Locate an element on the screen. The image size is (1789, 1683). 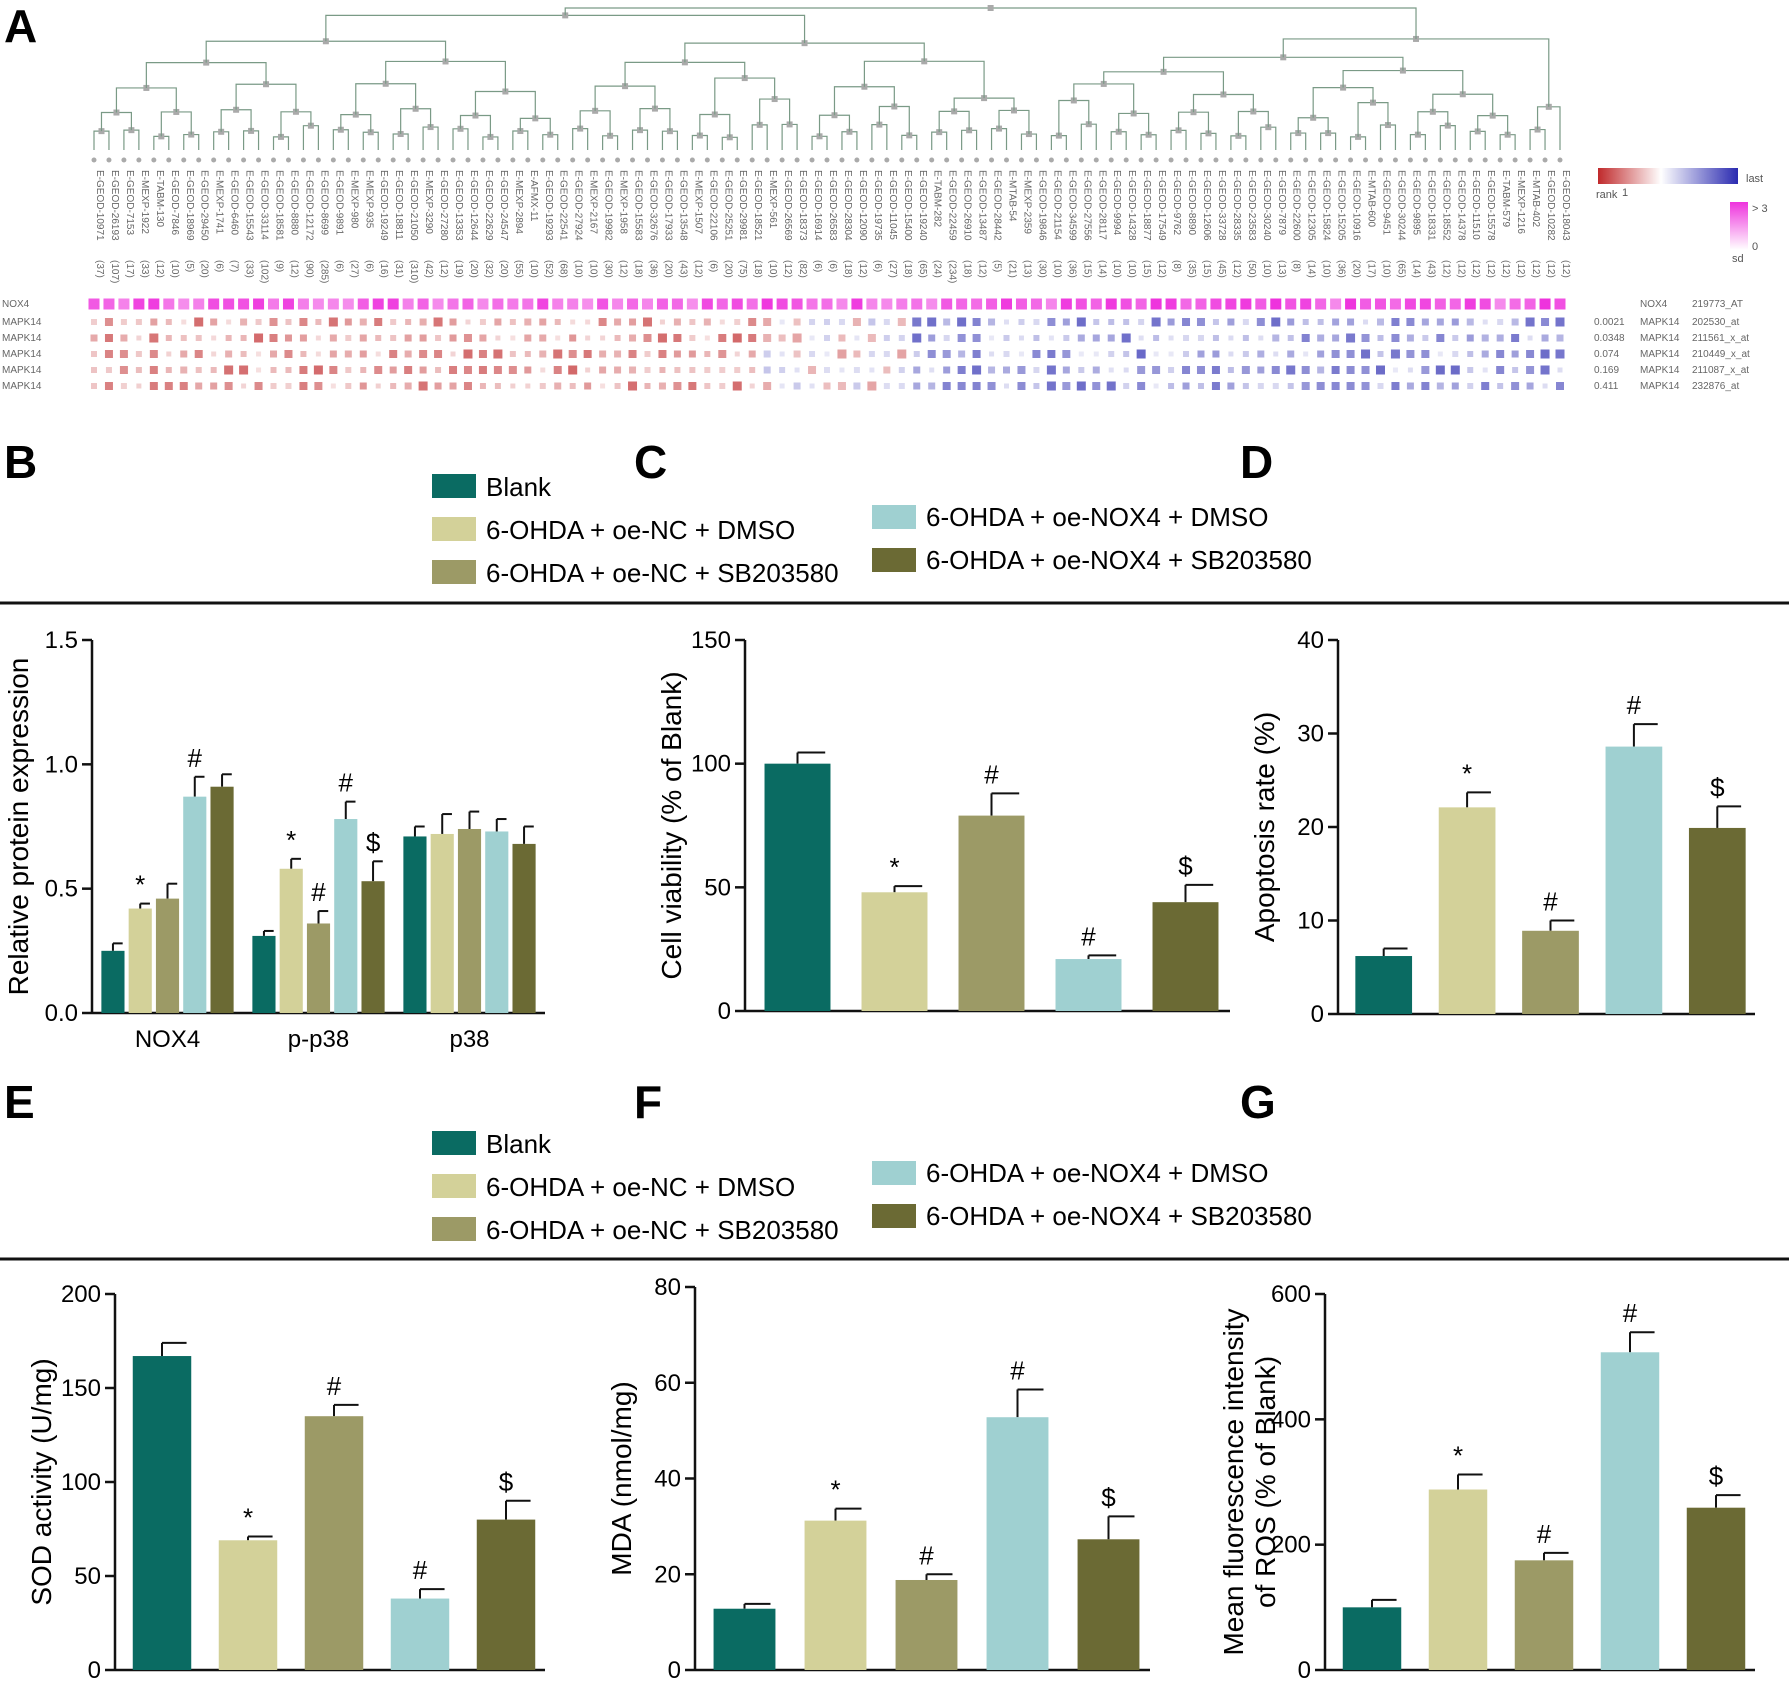
dataset-label: E-GEOD-17549 is located at coordinates (1161, 205).